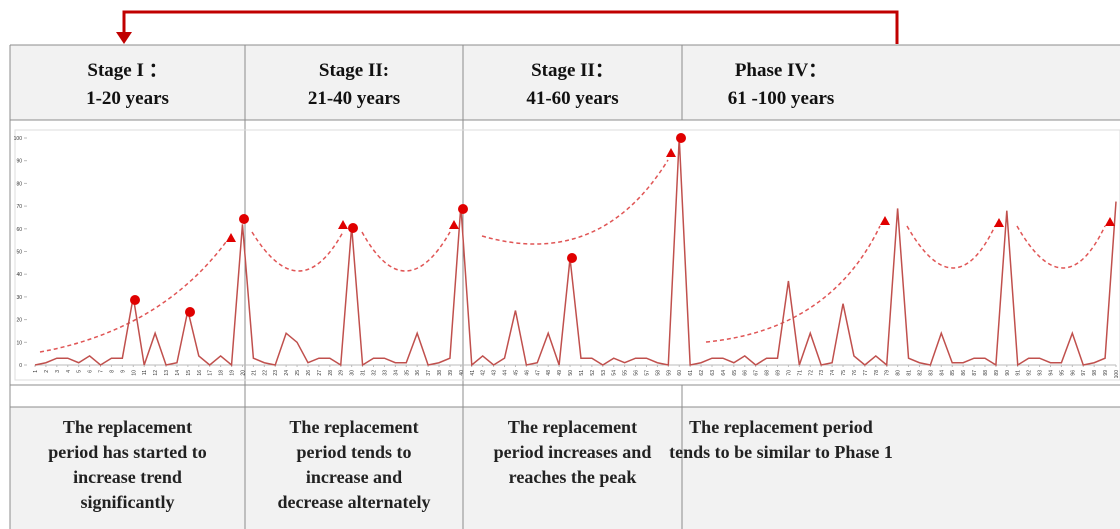 The height and width of the screenshot is (529, 1120). I want to click on stage-range: 1-20 years, so click(127, 98).